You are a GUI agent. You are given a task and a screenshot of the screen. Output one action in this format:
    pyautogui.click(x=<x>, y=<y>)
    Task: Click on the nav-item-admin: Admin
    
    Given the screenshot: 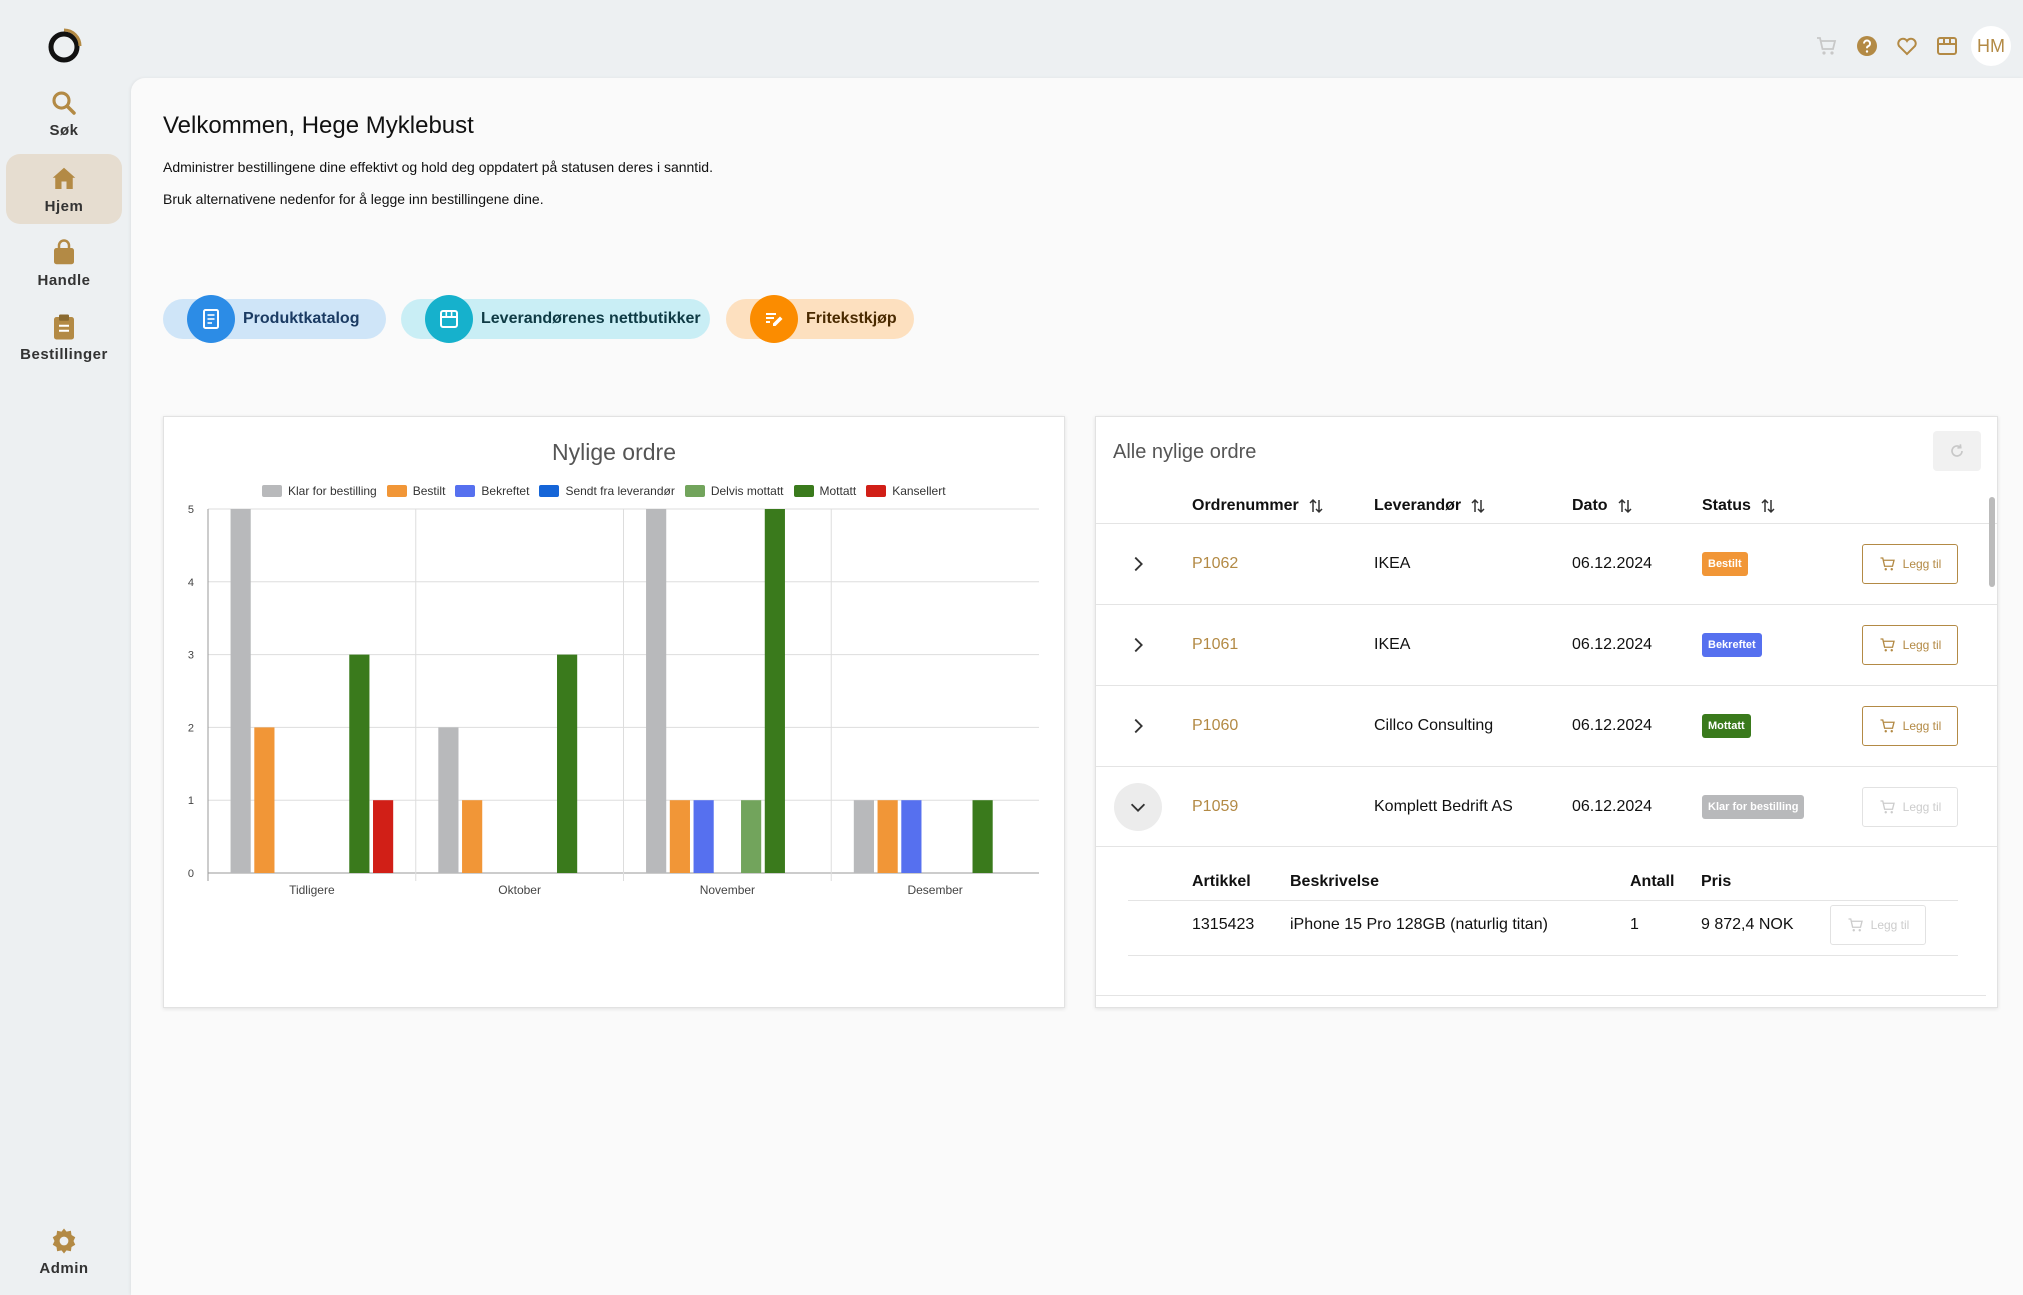 What is the action you would take?
    pyautogui.click(x=64, y=1251)
    